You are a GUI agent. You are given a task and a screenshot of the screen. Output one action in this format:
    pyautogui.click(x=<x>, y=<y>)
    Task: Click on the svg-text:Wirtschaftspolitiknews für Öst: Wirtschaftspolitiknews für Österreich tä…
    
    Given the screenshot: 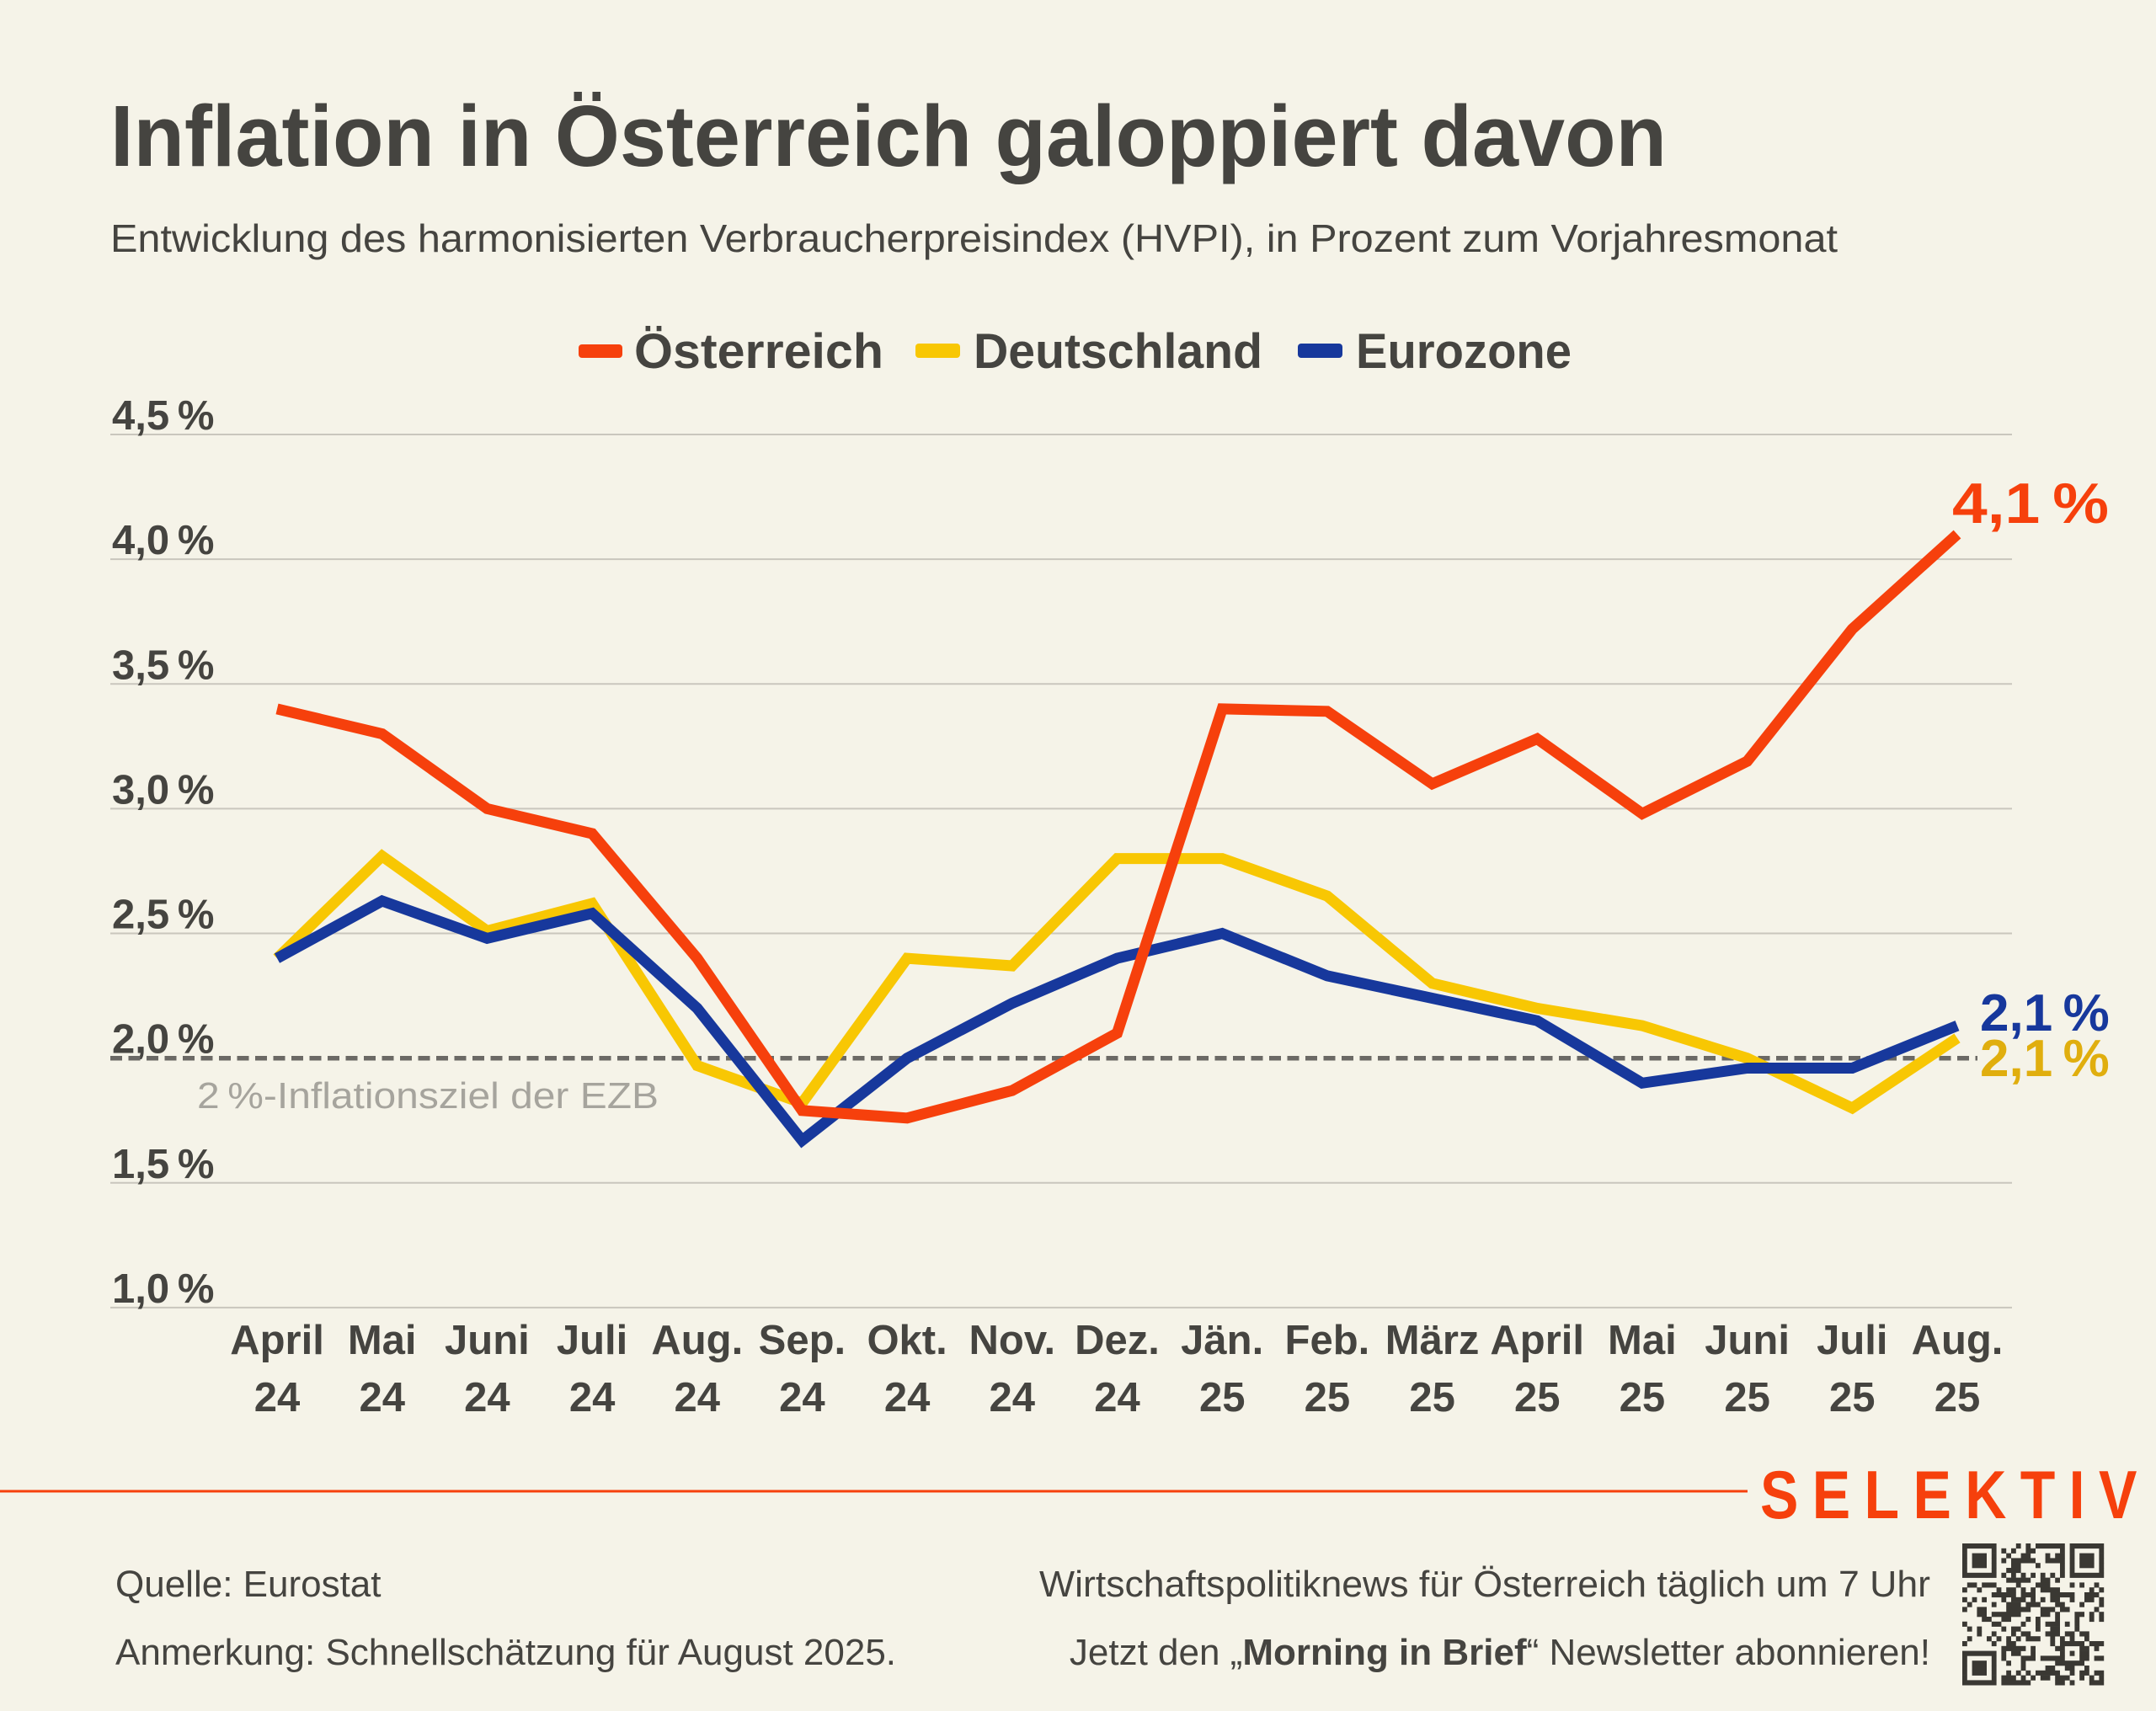 What is the action you would take?
    pyautogui.click(x=1484, y=1584)
    